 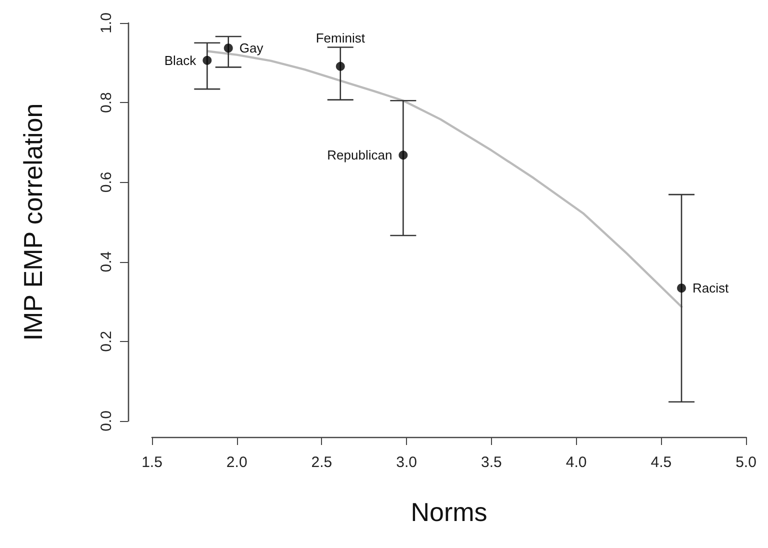 What do you see at coordinates (237, 462) in the screenshot?
I see `x-tick-label: 2.0` at bounding box center [237, 462].